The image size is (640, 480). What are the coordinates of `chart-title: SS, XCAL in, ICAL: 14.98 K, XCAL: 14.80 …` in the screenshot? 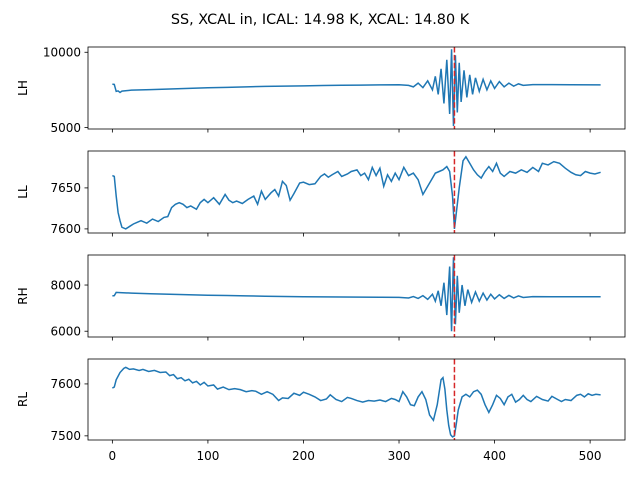 It's located at (320, 20).